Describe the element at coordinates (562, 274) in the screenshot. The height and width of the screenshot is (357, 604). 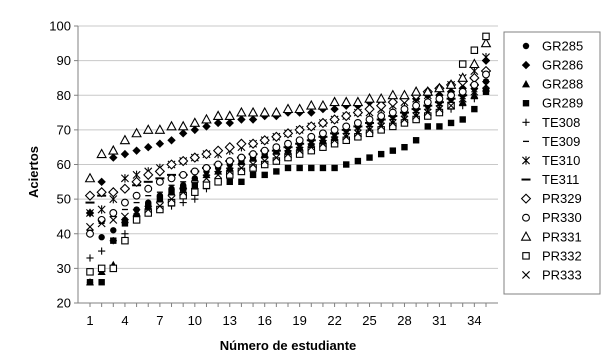
I see `legend-label: PR333` at that location.